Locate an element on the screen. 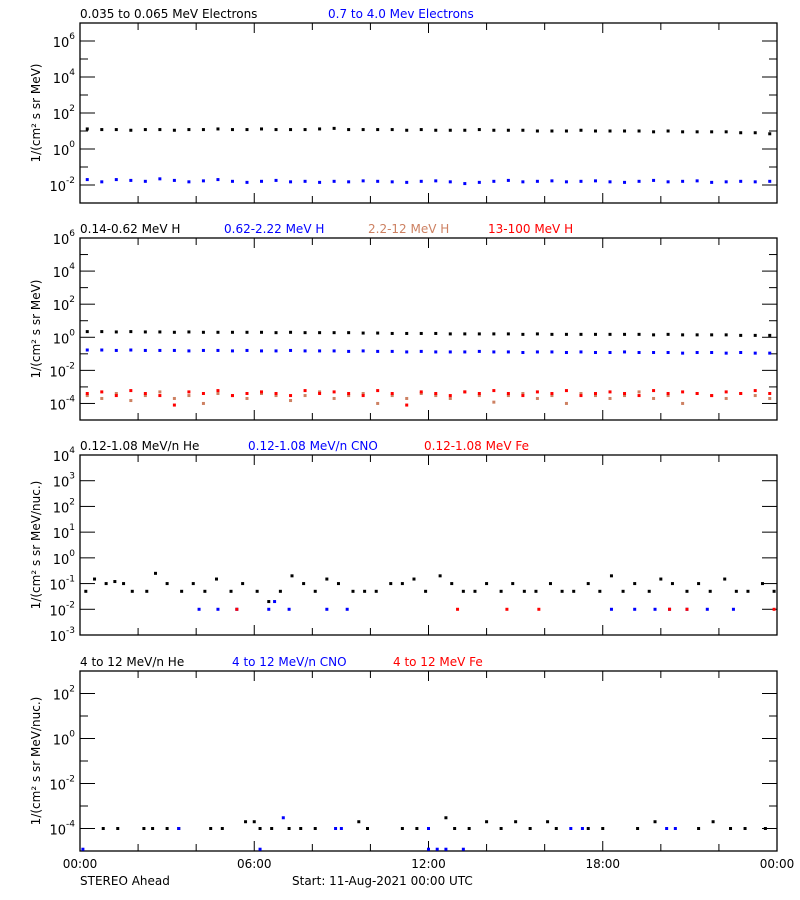 The width and height of the screenshot is (800, 900). y-axis-label: 1/(cm² s sr MeV/nuc.) is located at coordinates (36, 545).